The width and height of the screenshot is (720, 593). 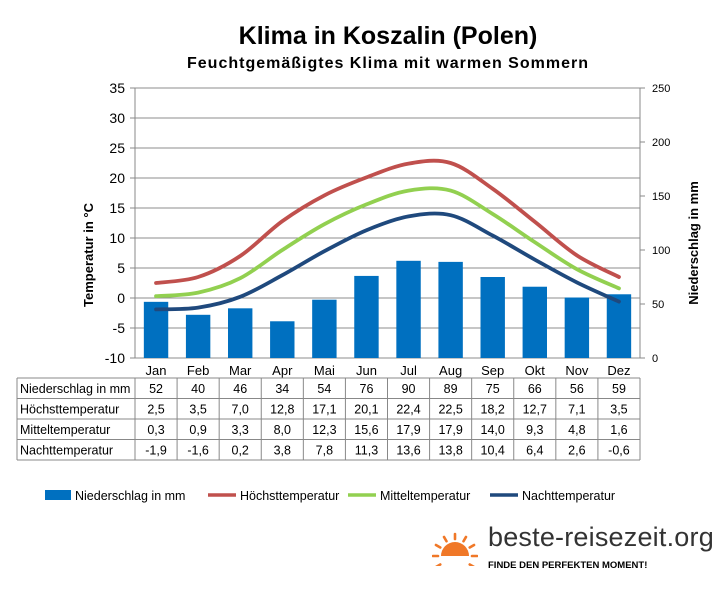 What do you see at coordinates (197, 430) in the screenshot?
I see `table-cell: 0,9` at bounding box center [197, 430].